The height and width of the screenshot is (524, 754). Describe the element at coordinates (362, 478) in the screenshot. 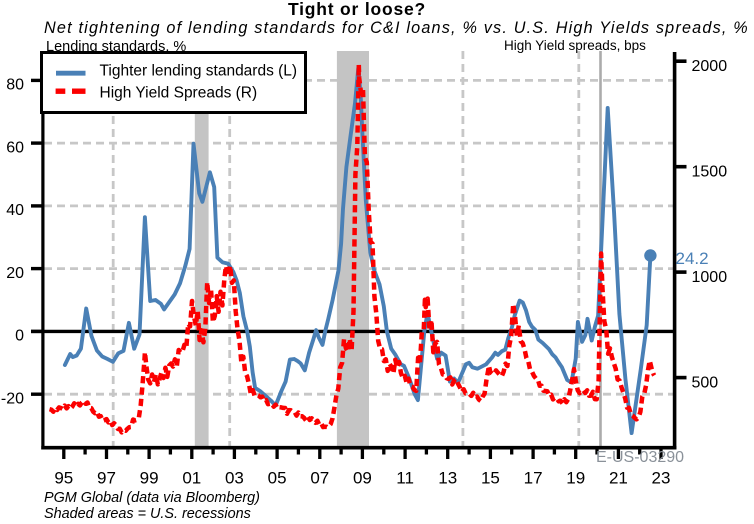

I see `svg-text: 09` at that location.